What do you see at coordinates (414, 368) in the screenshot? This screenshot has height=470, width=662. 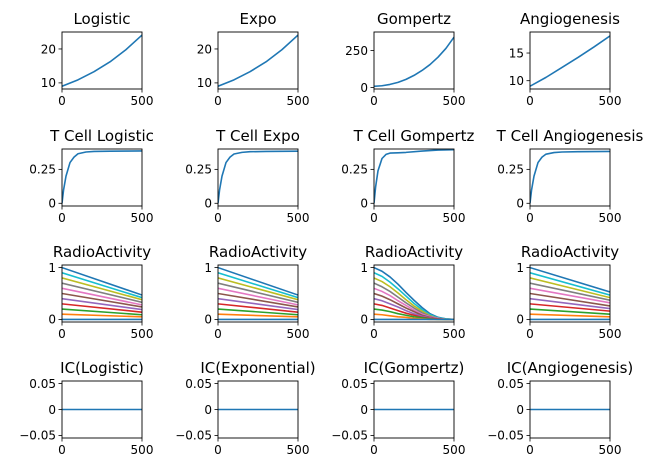 I see `subplot-title: IC(Gompertz)` at bounding box center [414, 368].